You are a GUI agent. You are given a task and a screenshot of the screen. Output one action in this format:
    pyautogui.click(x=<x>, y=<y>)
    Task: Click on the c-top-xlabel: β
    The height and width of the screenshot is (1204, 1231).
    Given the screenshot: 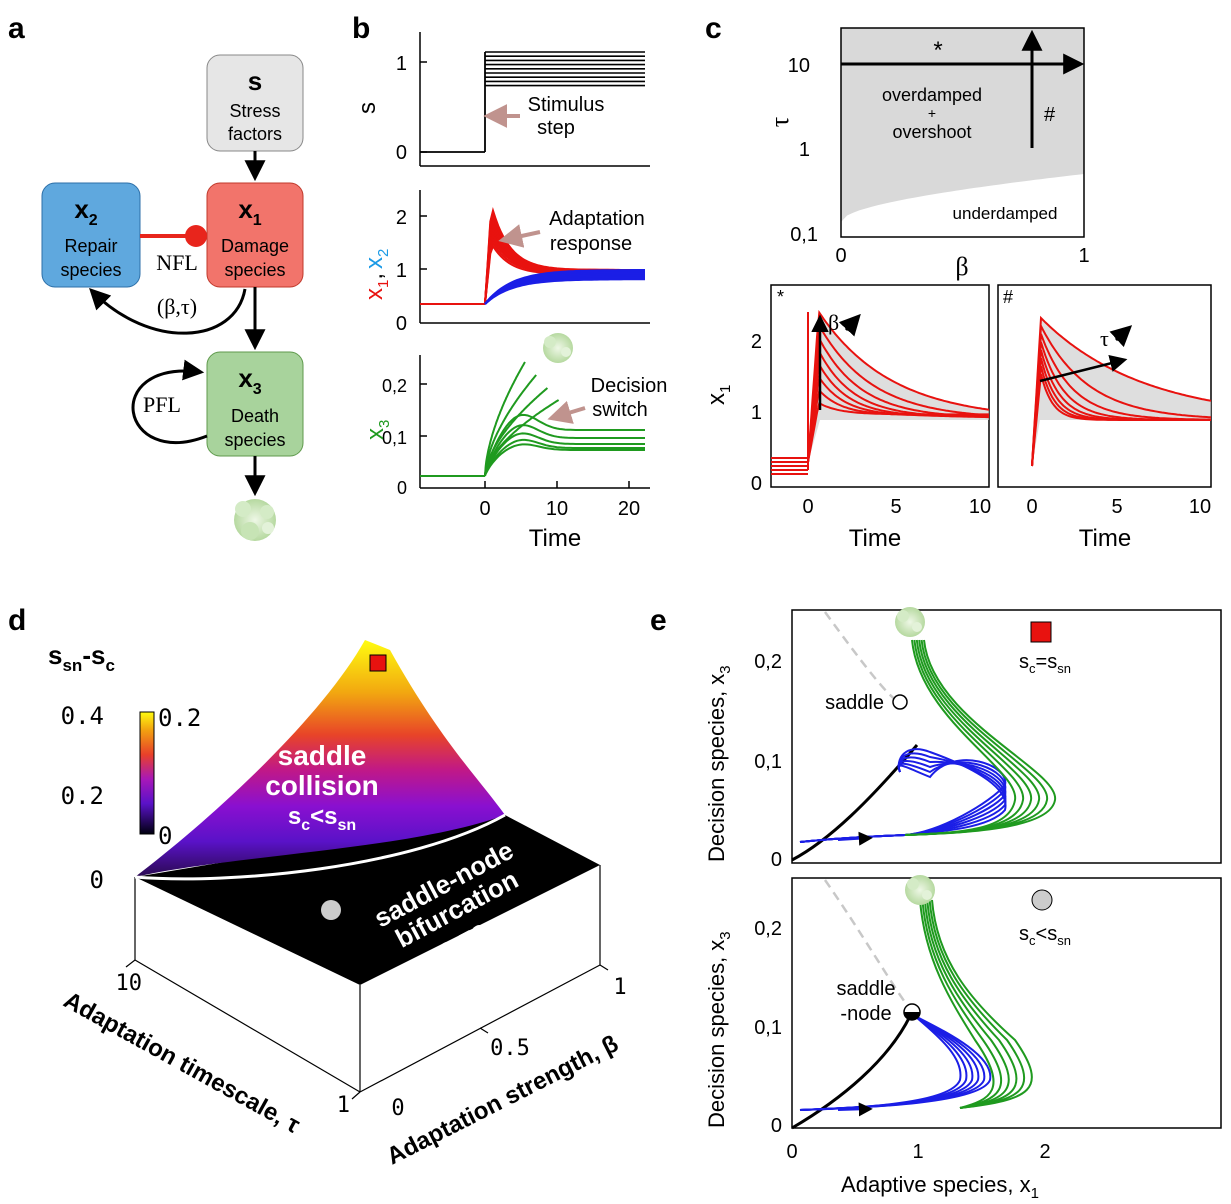 What is the action you would take?
    pyautogui.click(x=961, y=266)
    